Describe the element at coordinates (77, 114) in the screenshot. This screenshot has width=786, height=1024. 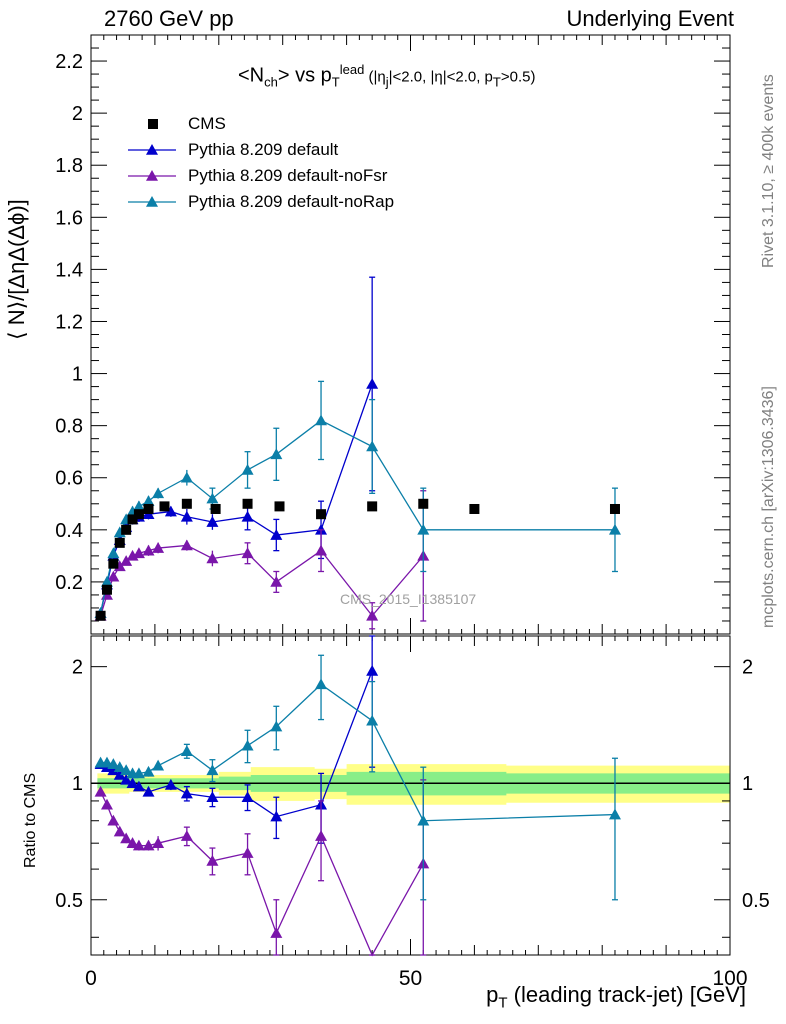
I see `y-tick-label: 2` at that location.